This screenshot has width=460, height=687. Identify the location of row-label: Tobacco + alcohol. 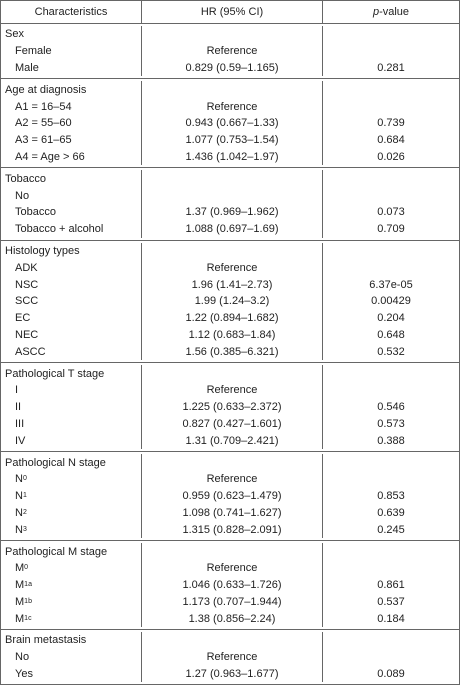
(59, 229).